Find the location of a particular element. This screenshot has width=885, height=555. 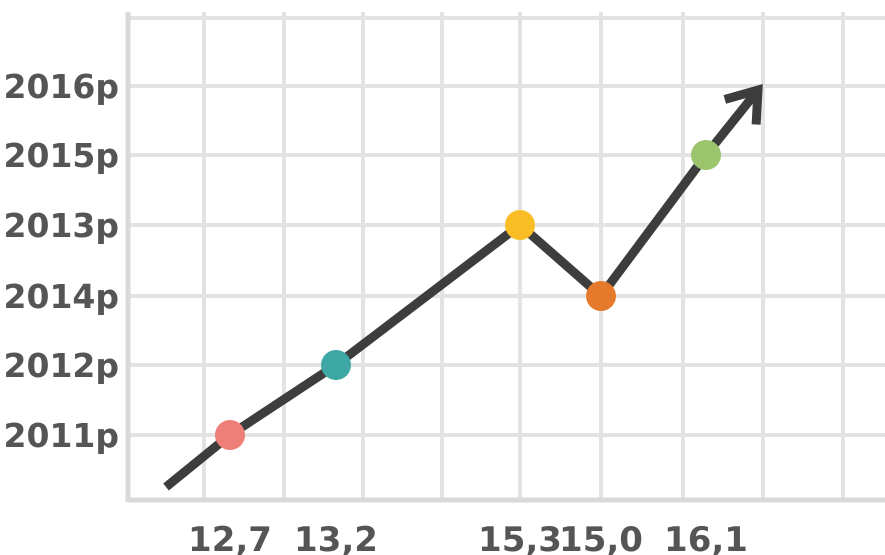

trend-arrow-head is located at coordinates (743, 104).